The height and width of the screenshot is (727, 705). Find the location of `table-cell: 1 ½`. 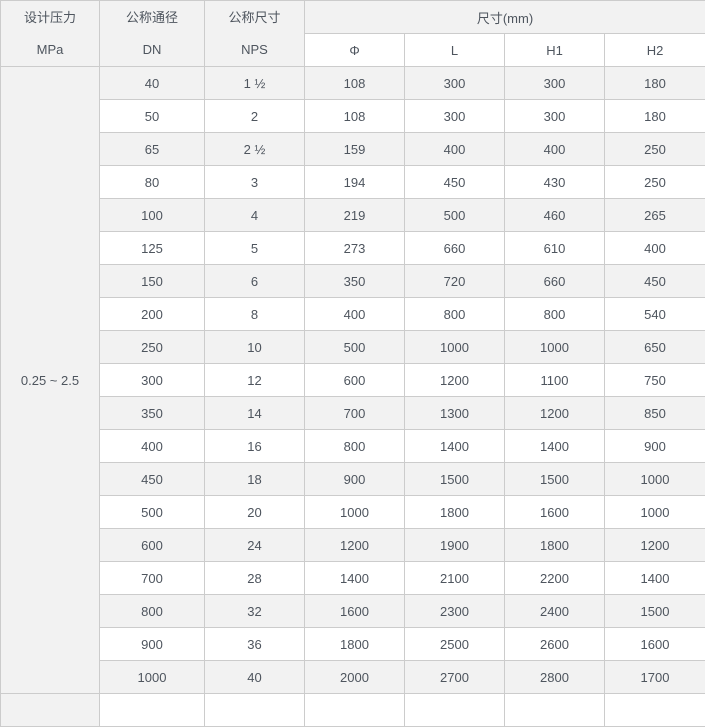

table-cell: 1 ½ is located at coordinates (255, 83).